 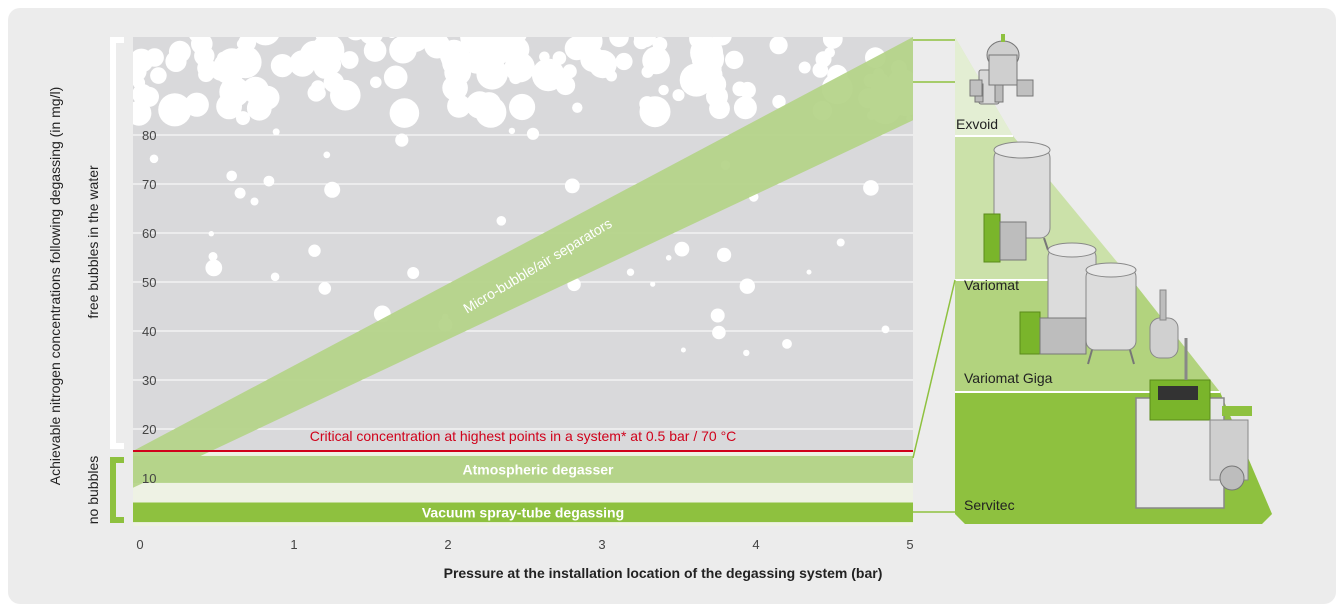 What do you see at coordinates (149, 478) in the screenshot?
I see `y-tick-label: 10` at bounding box center [149, 478].